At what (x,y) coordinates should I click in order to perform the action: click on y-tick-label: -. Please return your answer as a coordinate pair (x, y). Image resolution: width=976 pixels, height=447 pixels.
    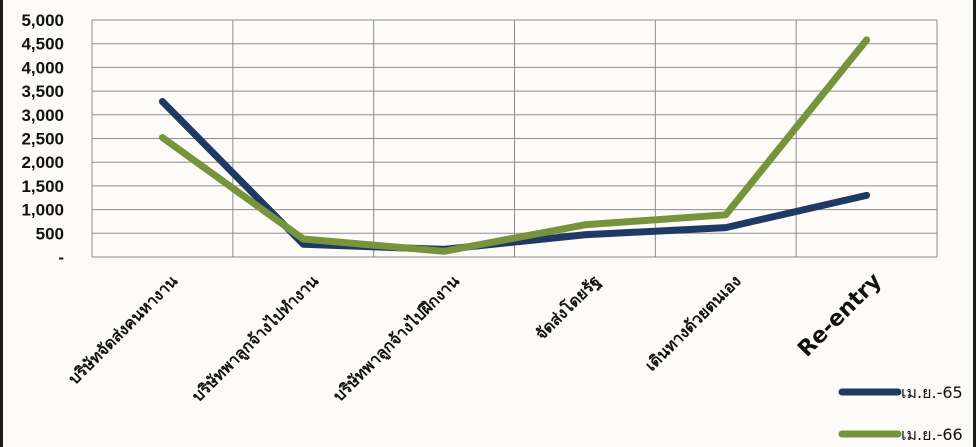
    Looking at the image, I should click on (61, 257).